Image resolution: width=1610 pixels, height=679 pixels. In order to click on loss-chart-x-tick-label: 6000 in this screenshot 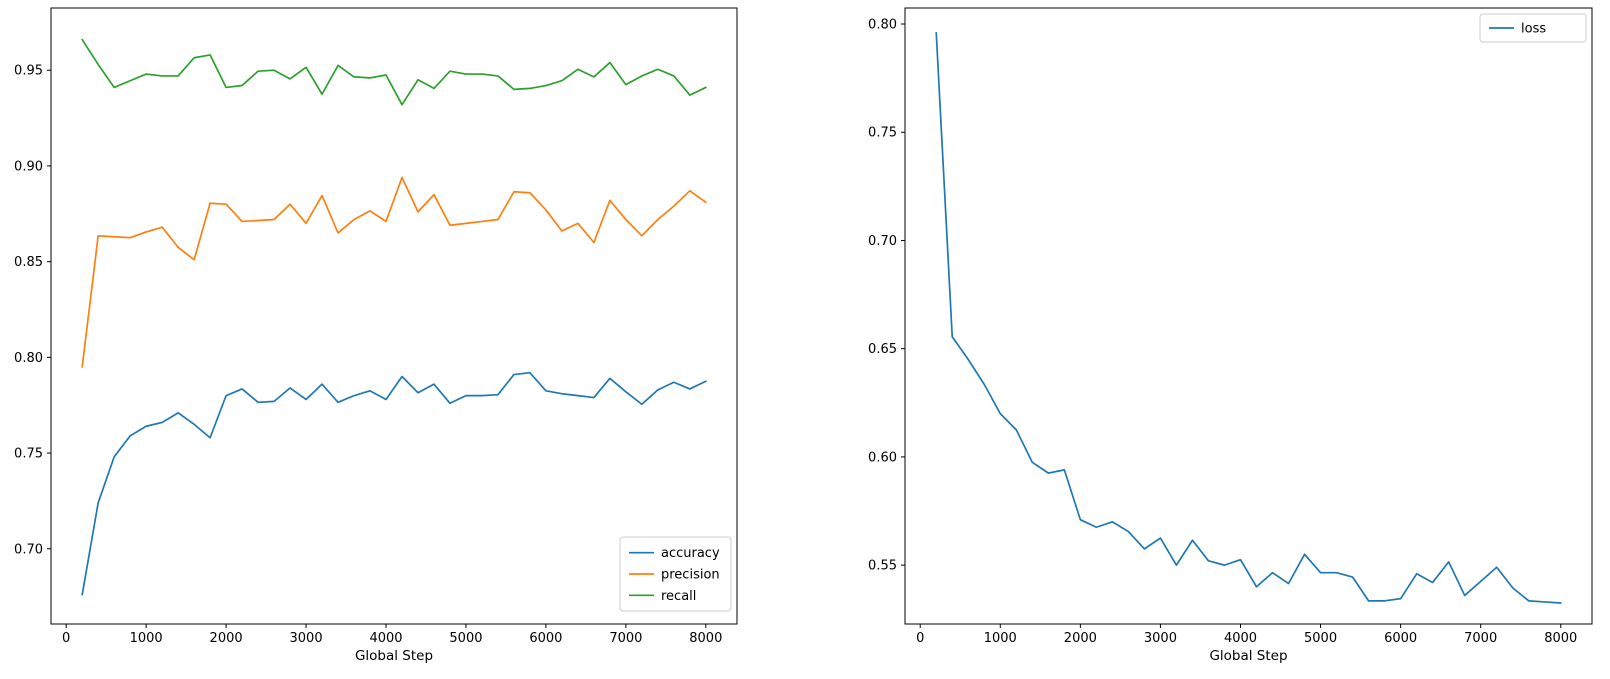, I will do `click(1400, 638)`.